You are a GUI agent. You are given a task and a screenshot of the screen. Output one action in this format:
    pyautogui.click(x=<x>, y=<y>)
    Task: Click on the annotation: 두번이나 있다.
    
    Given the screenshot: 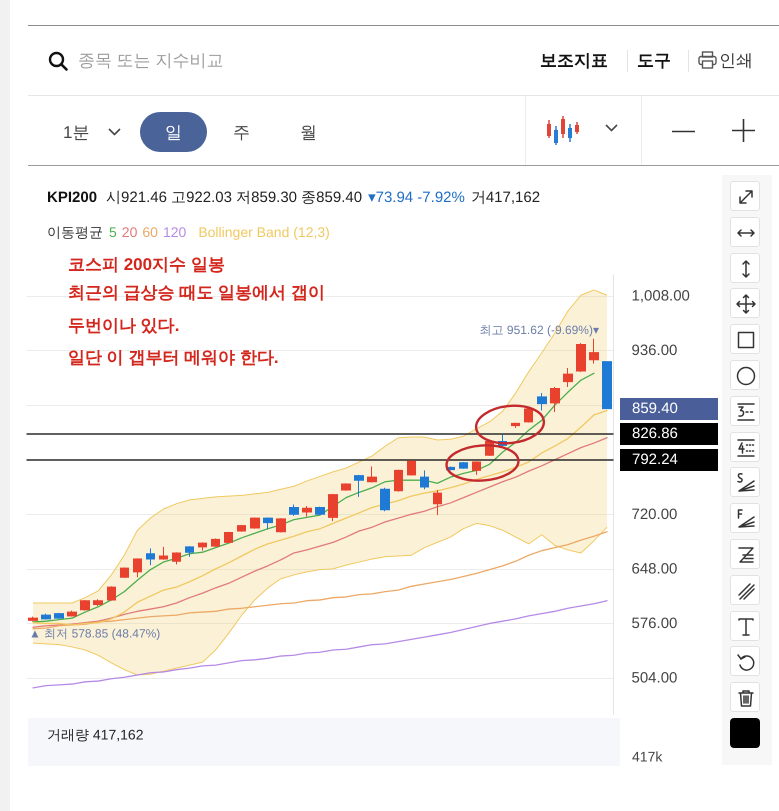 What is the action you would take?
    pyautogui.click(x=124, y=326)
    